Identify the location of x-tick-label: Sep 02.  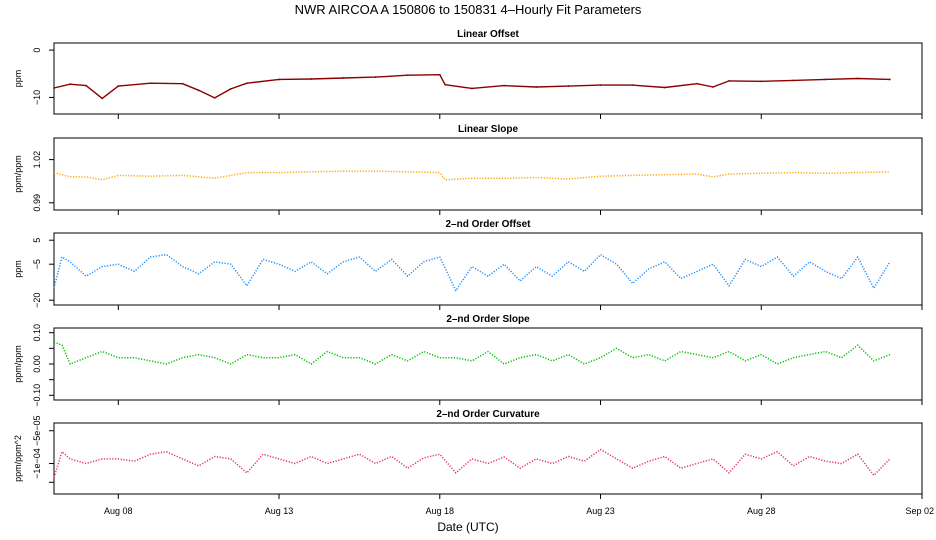
(919, 511).